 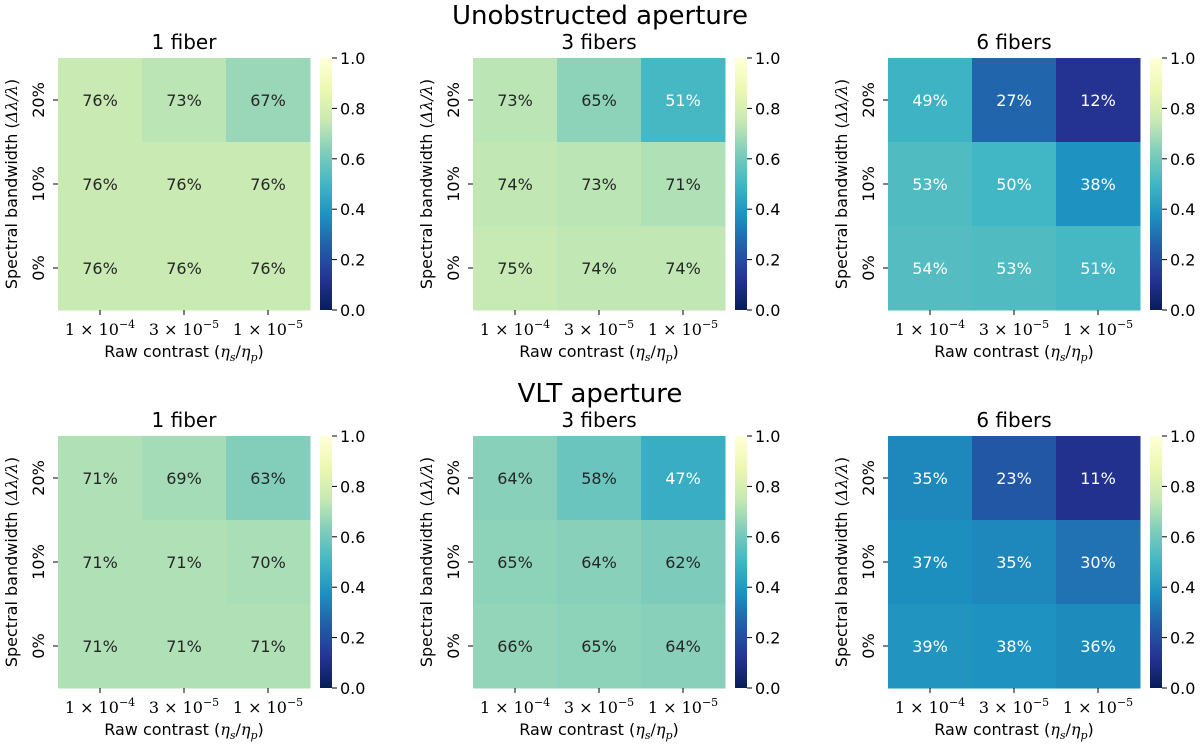 I want to click on section-title-vlt: VLT aperture, so click(x=600, y=394).